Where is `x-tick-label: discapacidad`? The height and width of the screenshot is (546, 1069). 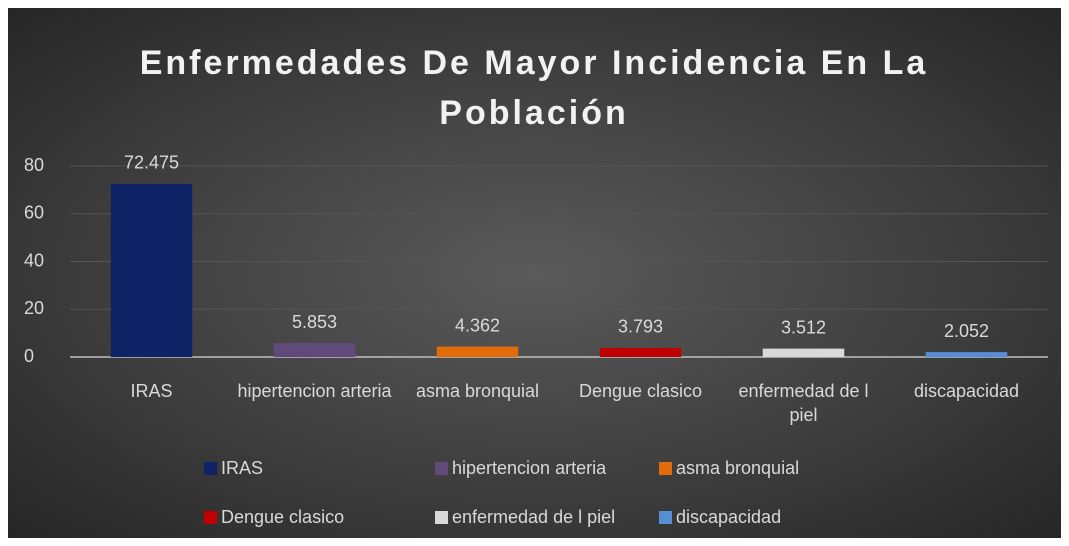
x-tick-label: discapacidad is located at coordinates (966, 391).